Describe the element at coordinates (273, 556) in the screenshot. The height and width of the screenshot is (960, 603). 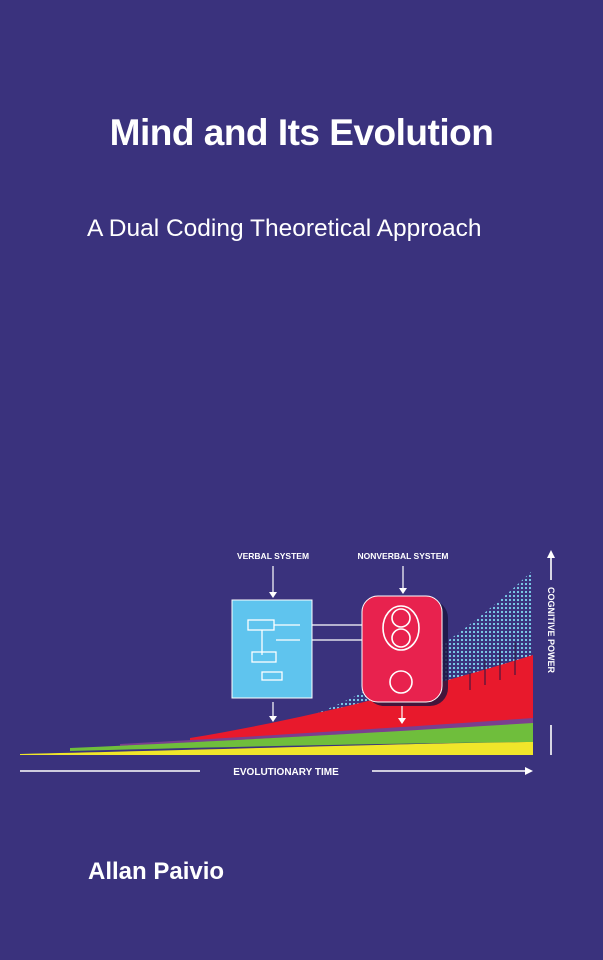
I see `verbal-system-label: VERBAL SYSTEM` at that location.